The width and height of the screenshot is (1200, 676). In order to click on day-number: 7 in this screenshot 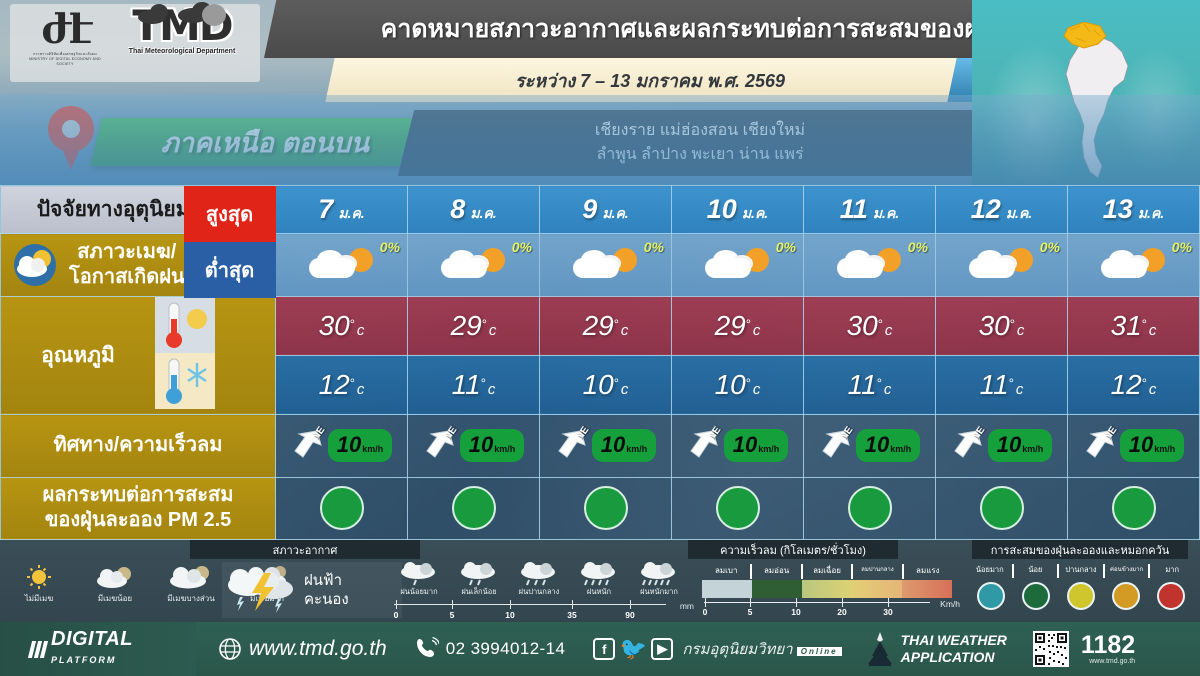, I will do `click(326, 209)`.